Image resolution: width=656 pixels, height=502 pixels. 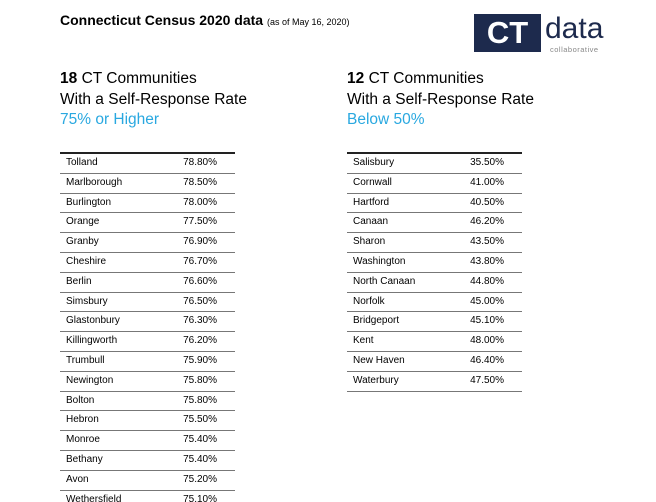 What do you see at coordinates (90, 380) in the screenshot?
I see `community-name: Newington` at bounding box center [90, 380].